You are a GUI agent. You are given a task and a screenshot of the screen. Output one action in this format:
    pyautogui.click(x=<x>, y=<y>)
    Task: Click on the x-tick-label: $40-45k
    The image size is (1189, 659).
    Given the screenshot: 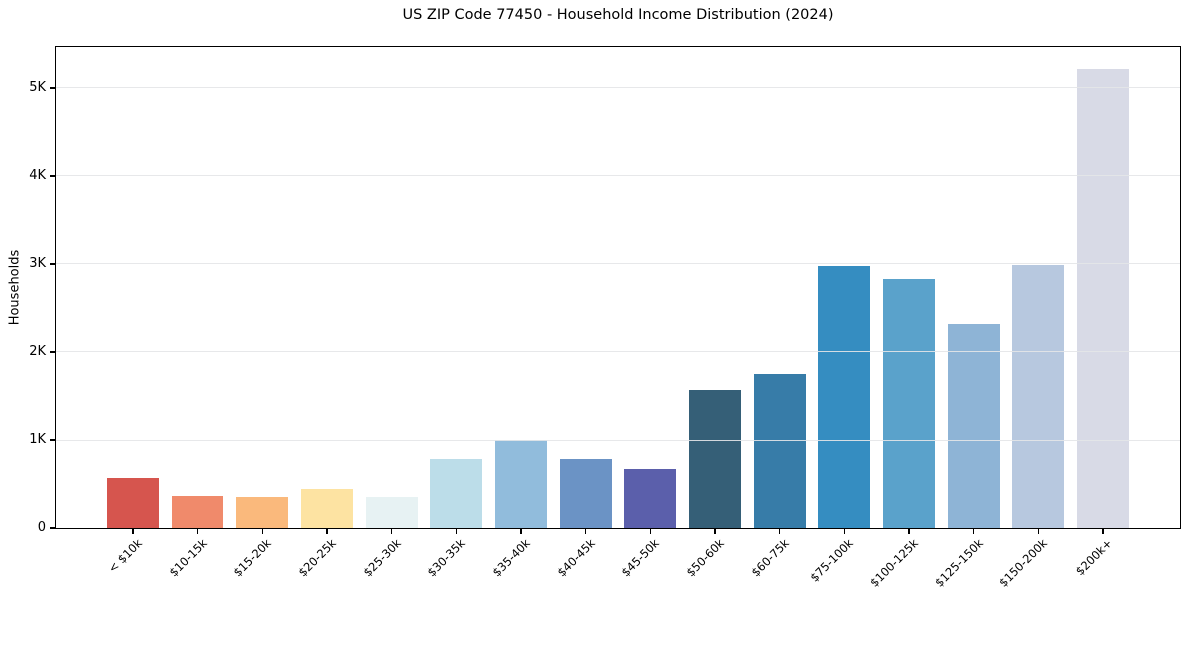 What is the action you would take?
    pyautogui.click(x=576, y=558)
    